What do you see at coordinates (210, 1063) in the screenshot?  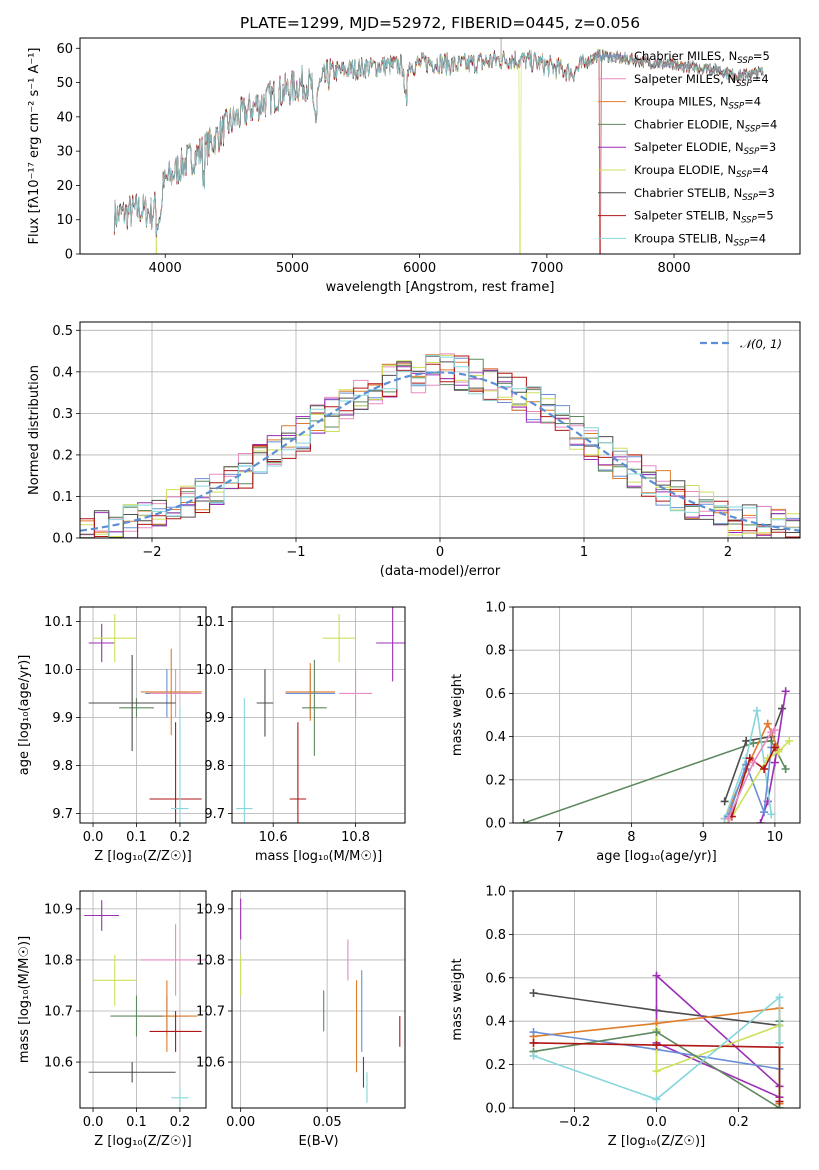 I see `y-tick-label: 10.6` at bounding box center [210, 1063].